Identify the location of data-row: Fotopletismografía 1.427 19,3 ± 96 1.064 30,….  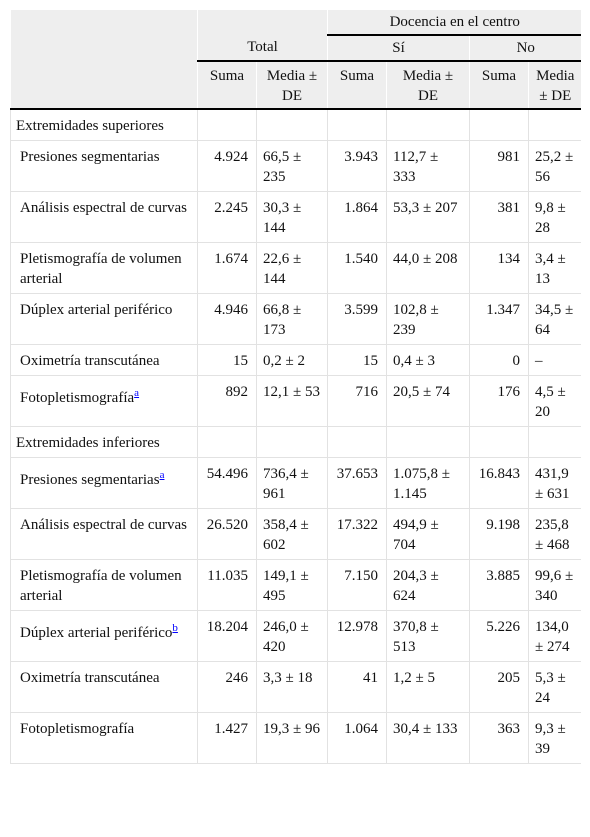
(295, 738).